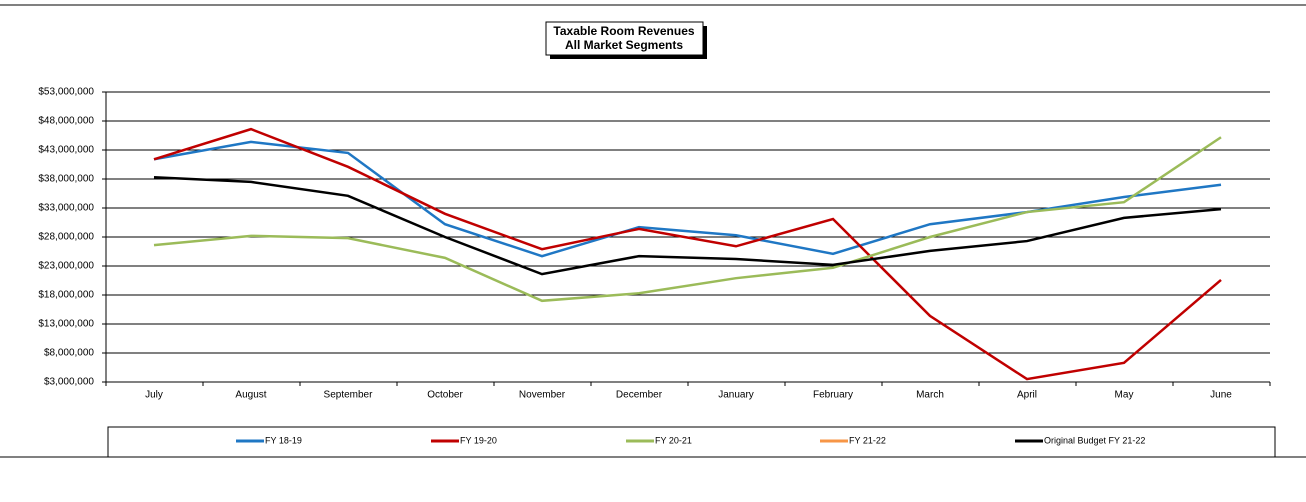 The width and height of the screenshot is (1306, 502). What do you see at coordinates (66, 237) in the screenshot?
I see `y-tick-label: $28,000,000` at bounding box center [66, 237].